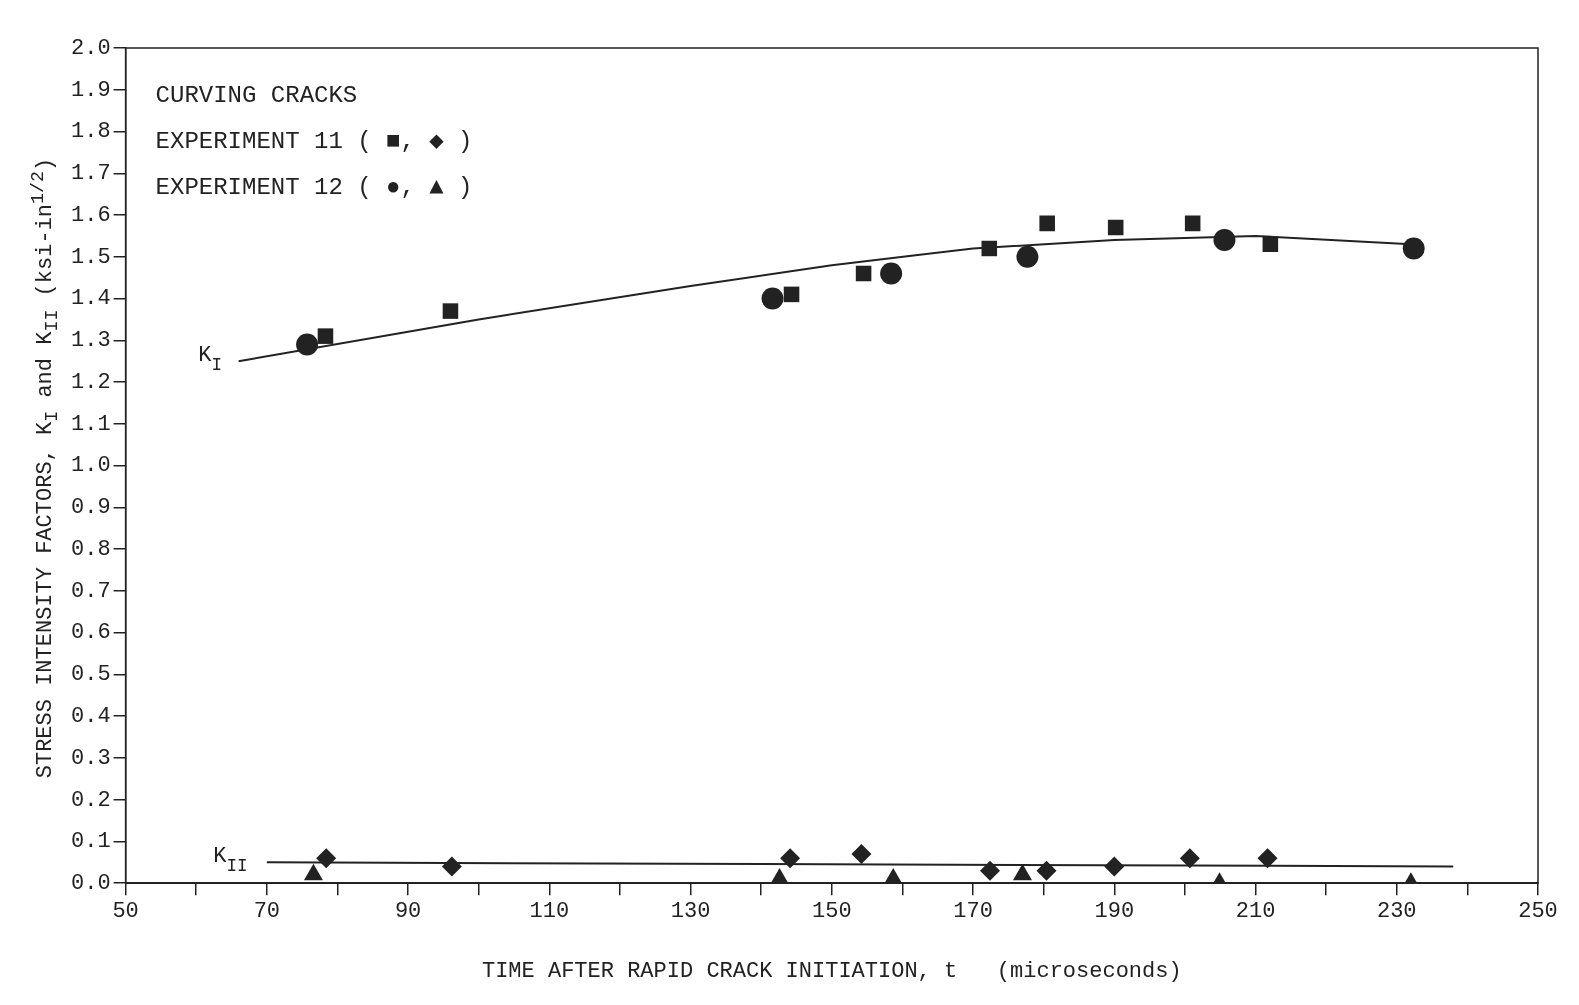  Describe the element at coordinates (91, 90) in the screenshot. I see `y-tick-label: 1.9` at that location.